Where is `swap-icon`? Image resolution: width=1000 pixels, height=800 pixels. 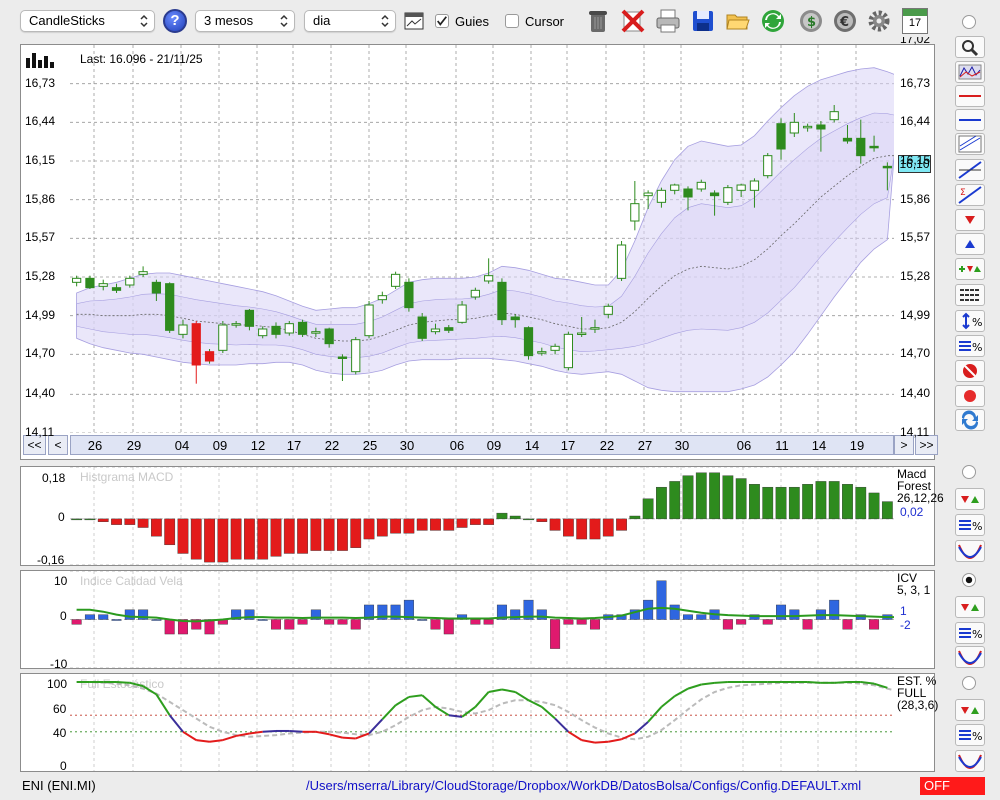 swap-icon is located at coordinates (970, 420).